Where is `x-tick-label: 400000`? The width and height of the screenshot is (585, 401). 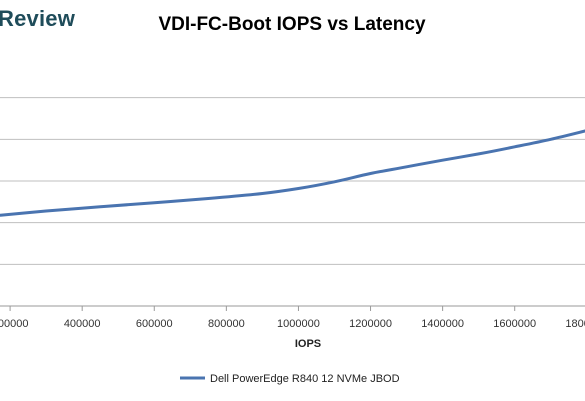 x-tick-label: 400000 is located at coordinates (82, 324).